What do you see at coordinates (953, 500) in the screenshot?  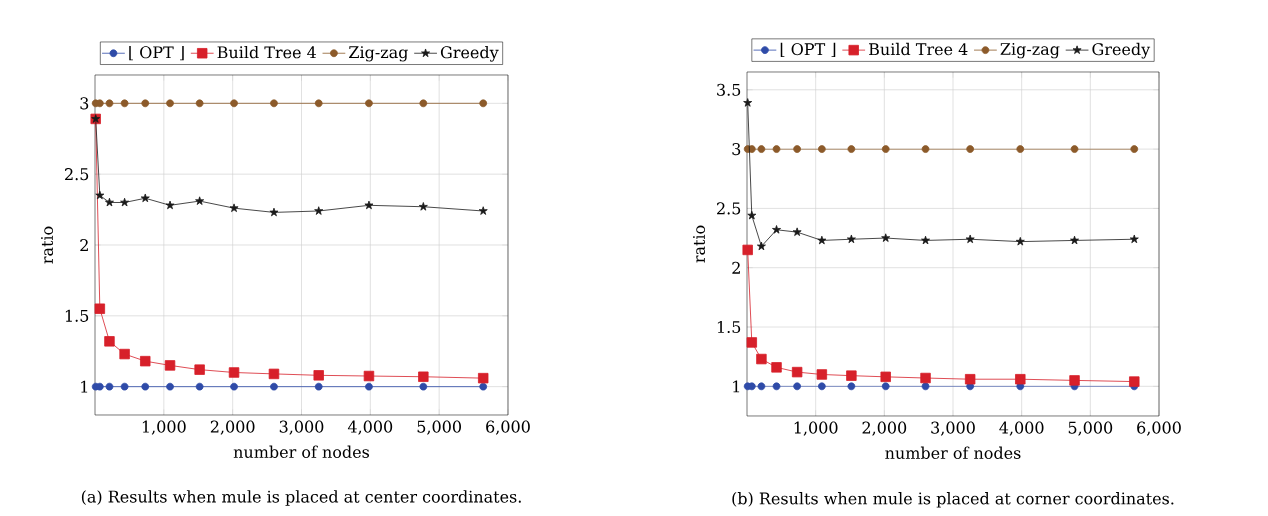 I see `text: (b) Results when mule is placed at corner coordinates.` at bounding box center [953, 500].